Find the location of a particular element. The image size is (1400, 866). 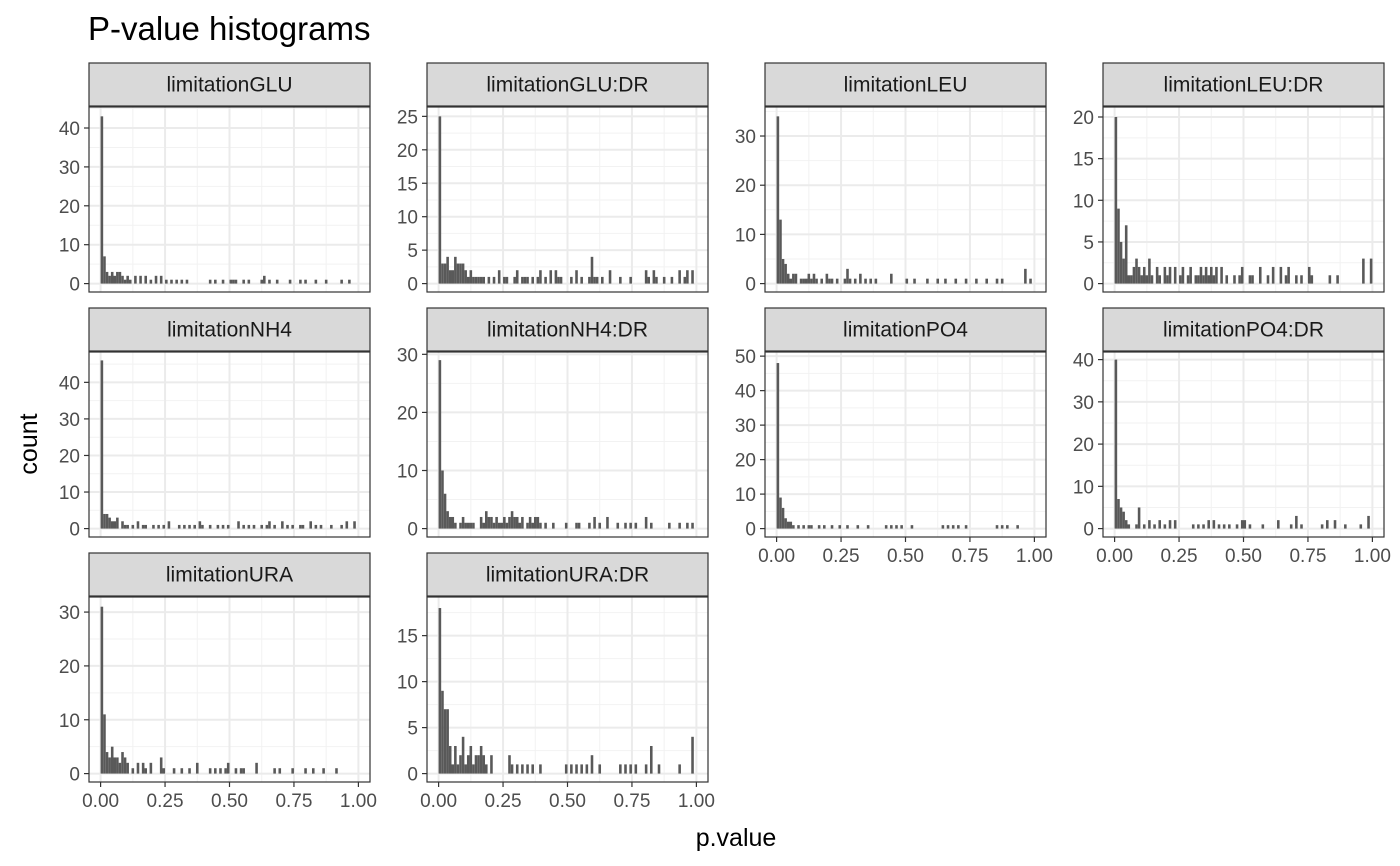

facet-strip-label: limitationLEU is located at coordinates (906, 85).